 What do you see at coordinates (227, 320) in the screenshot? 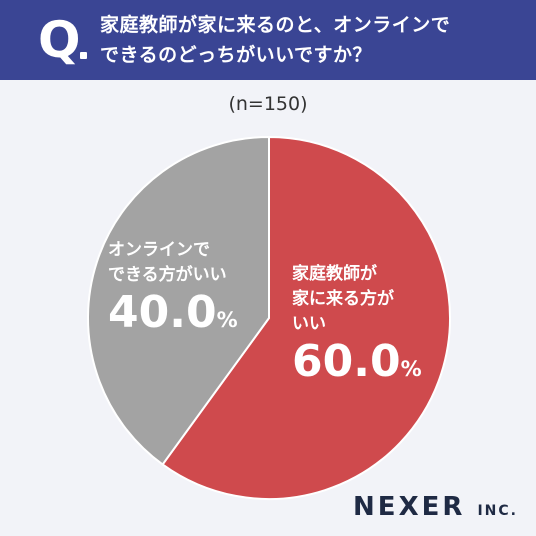
I see `slice-pct-online-unit: %` at bounding box center [227, 320].